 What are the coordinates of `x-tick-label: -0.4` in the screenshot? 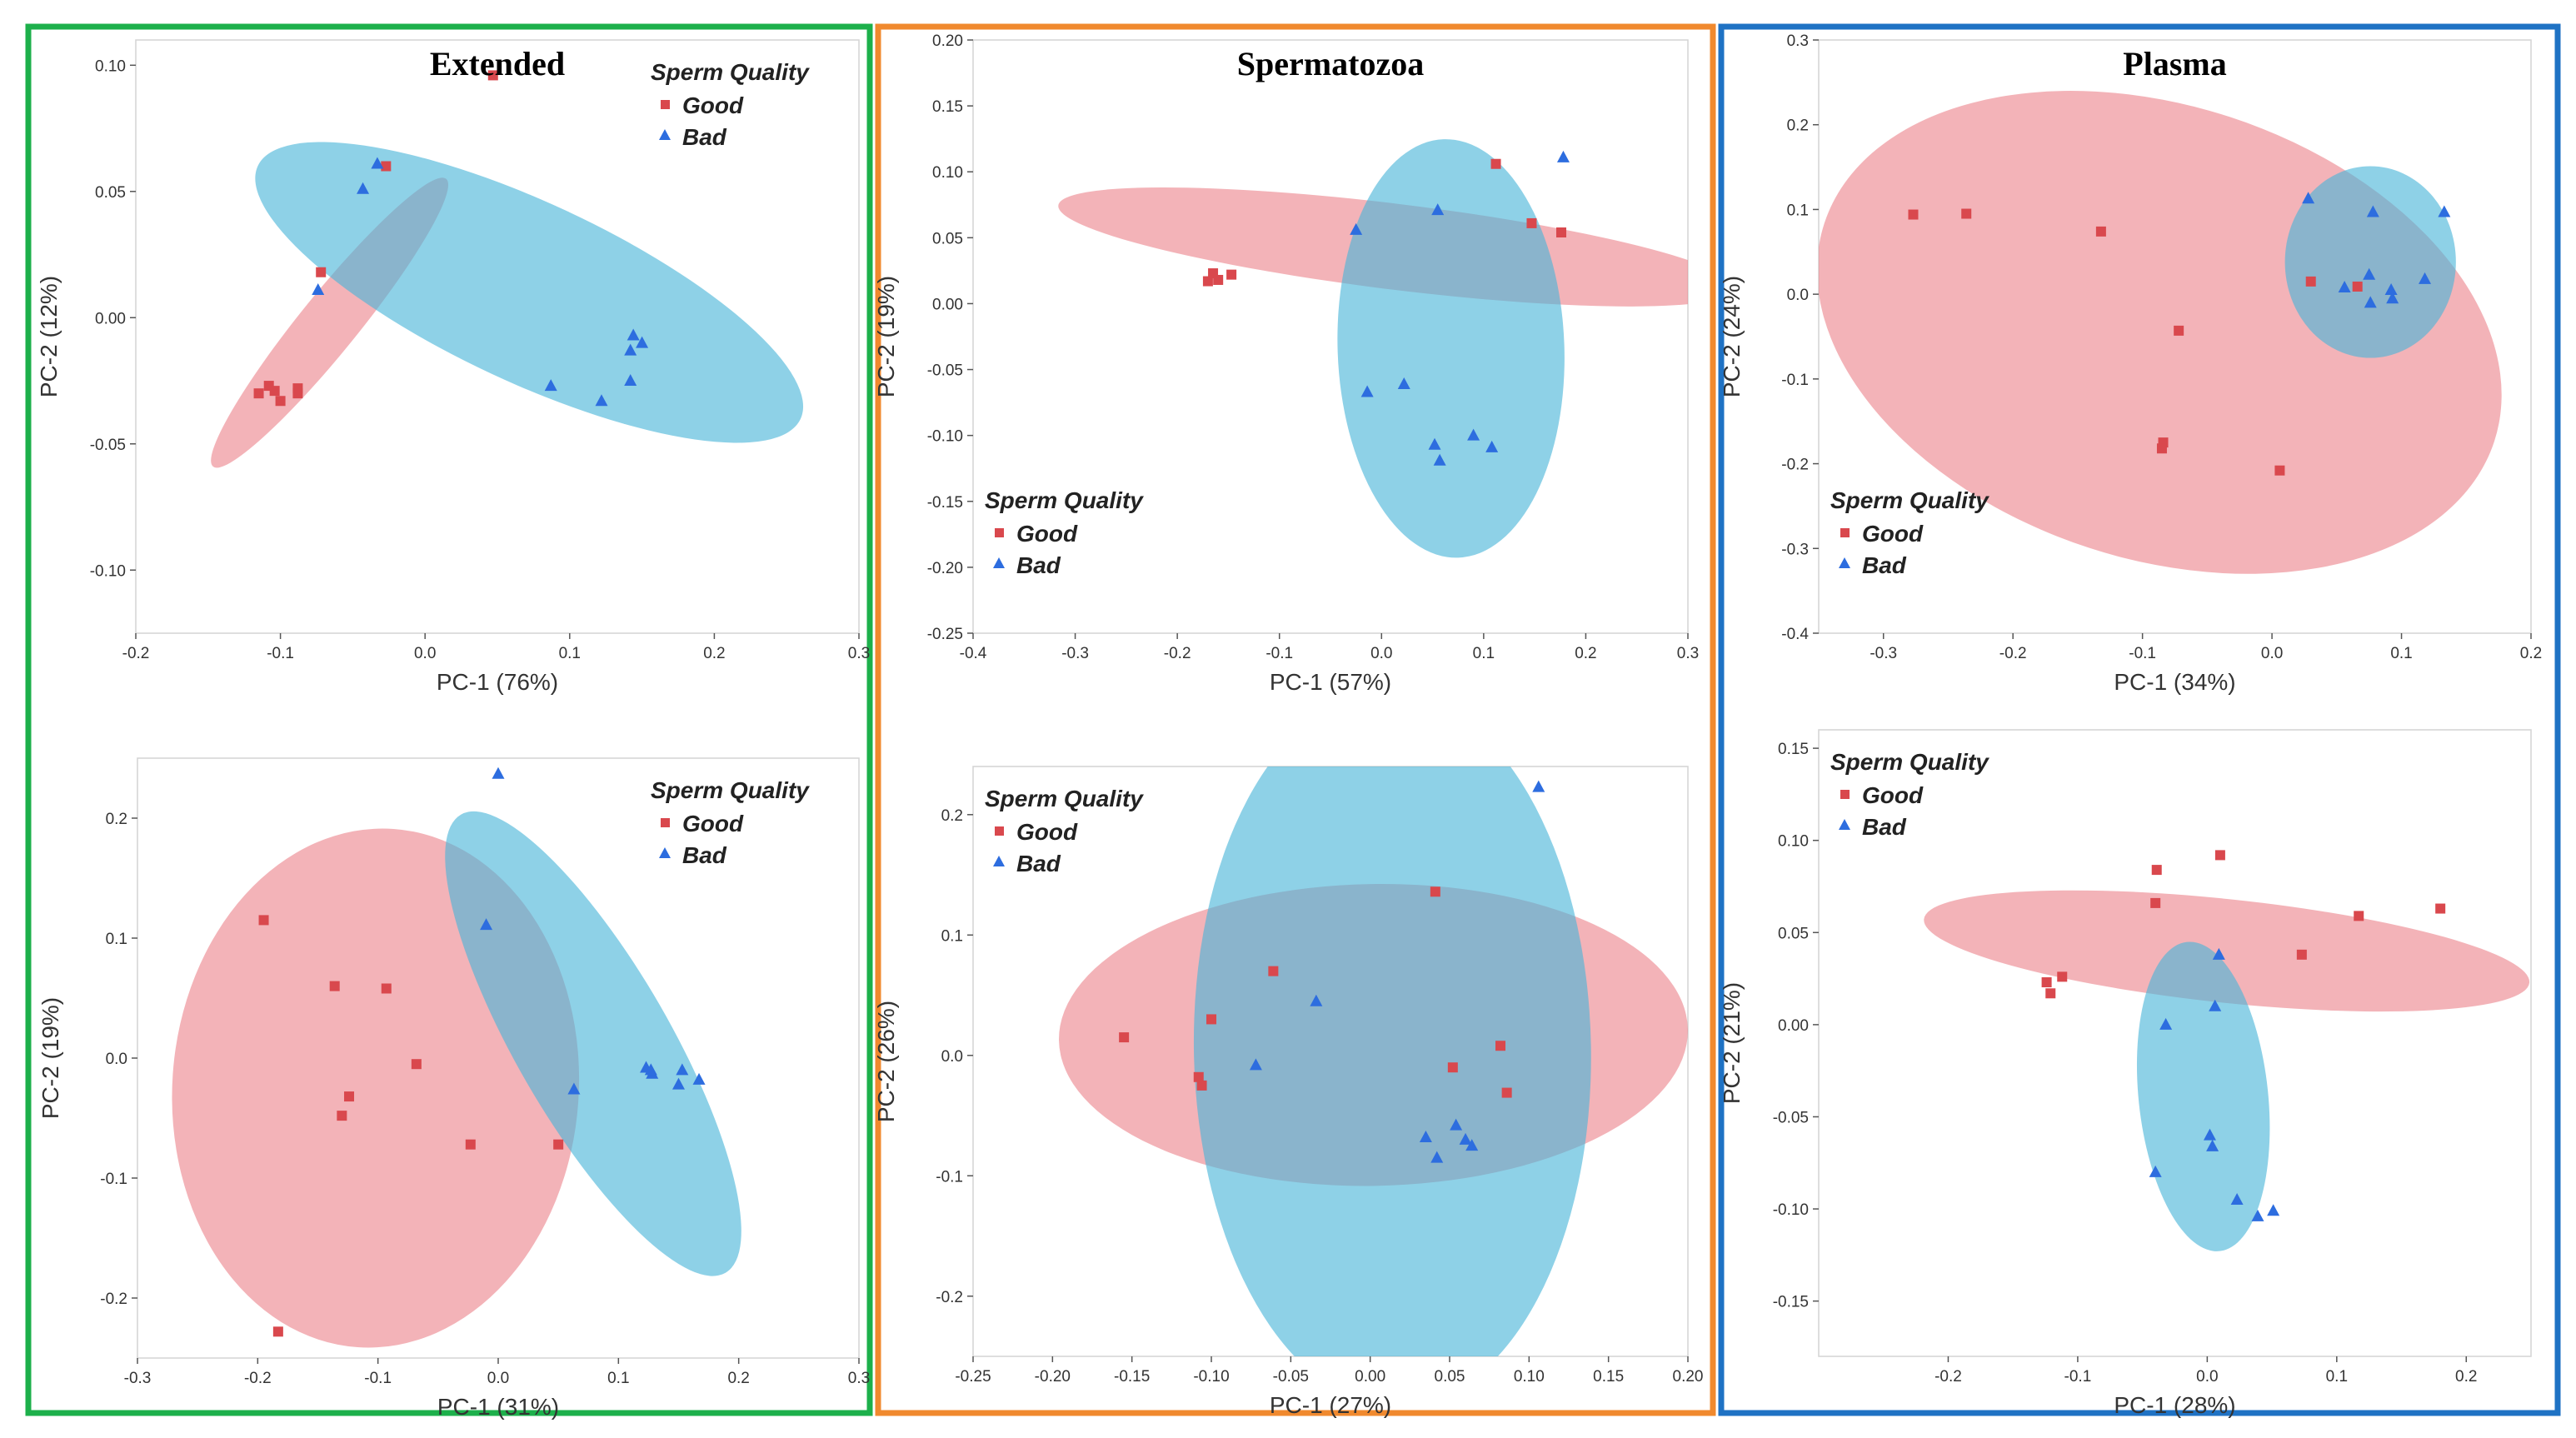 It's located at (973, 653).